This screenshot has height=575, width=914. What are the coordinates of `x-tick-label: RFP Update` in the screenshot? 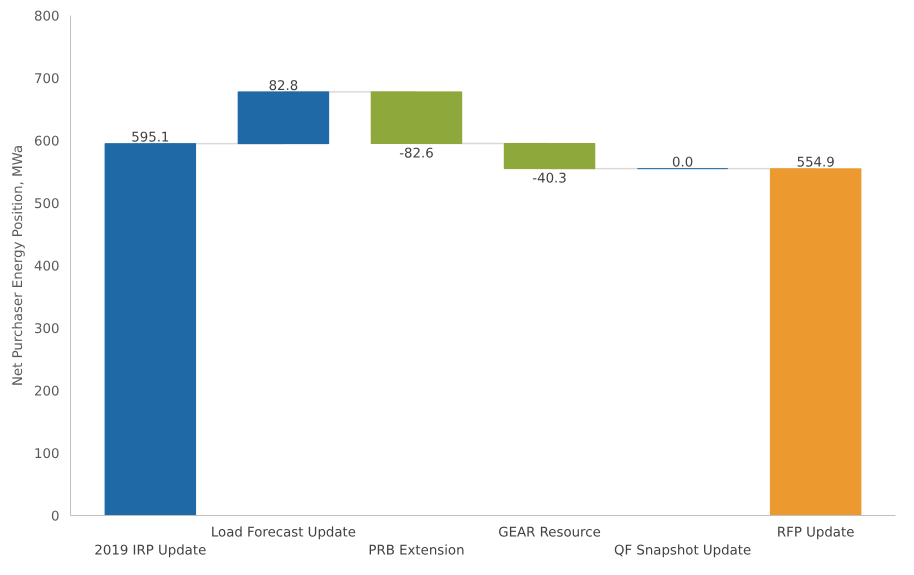 It's located at (815, 533).